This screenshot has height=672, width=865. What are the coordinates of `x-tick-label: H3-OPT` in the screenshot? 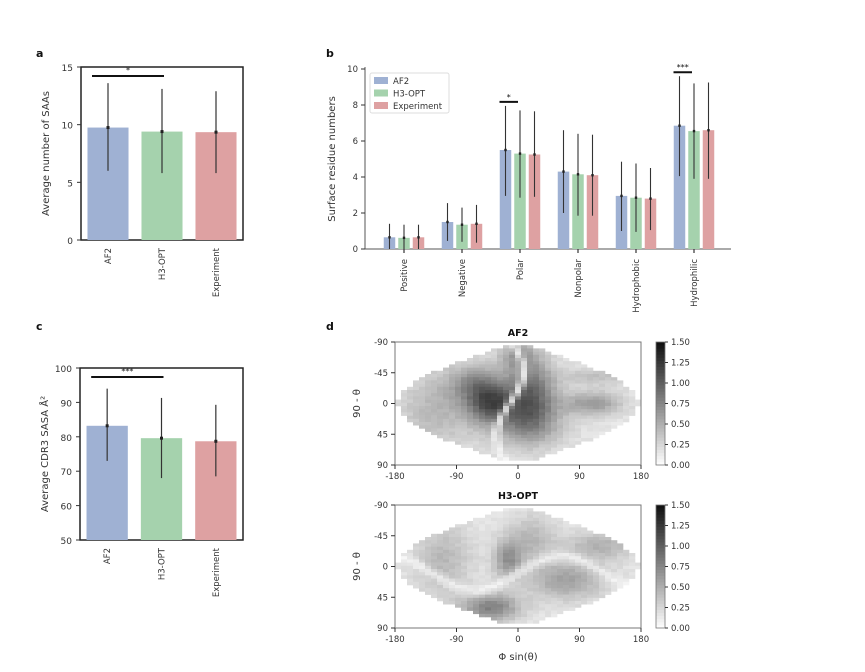 It's located at (163, 263).